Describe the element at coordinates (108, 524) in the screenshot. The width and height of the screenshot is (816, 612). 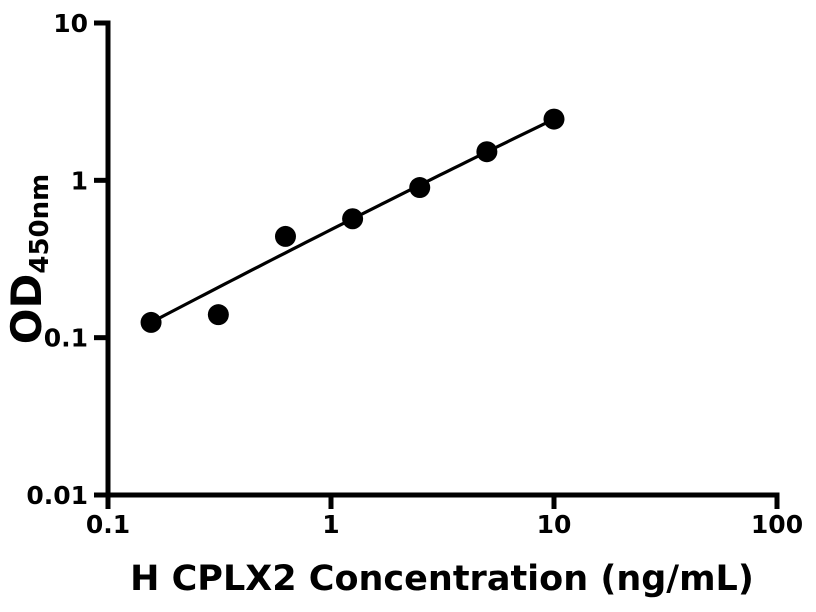
I see `x-tick-label: 0.1` at that location.